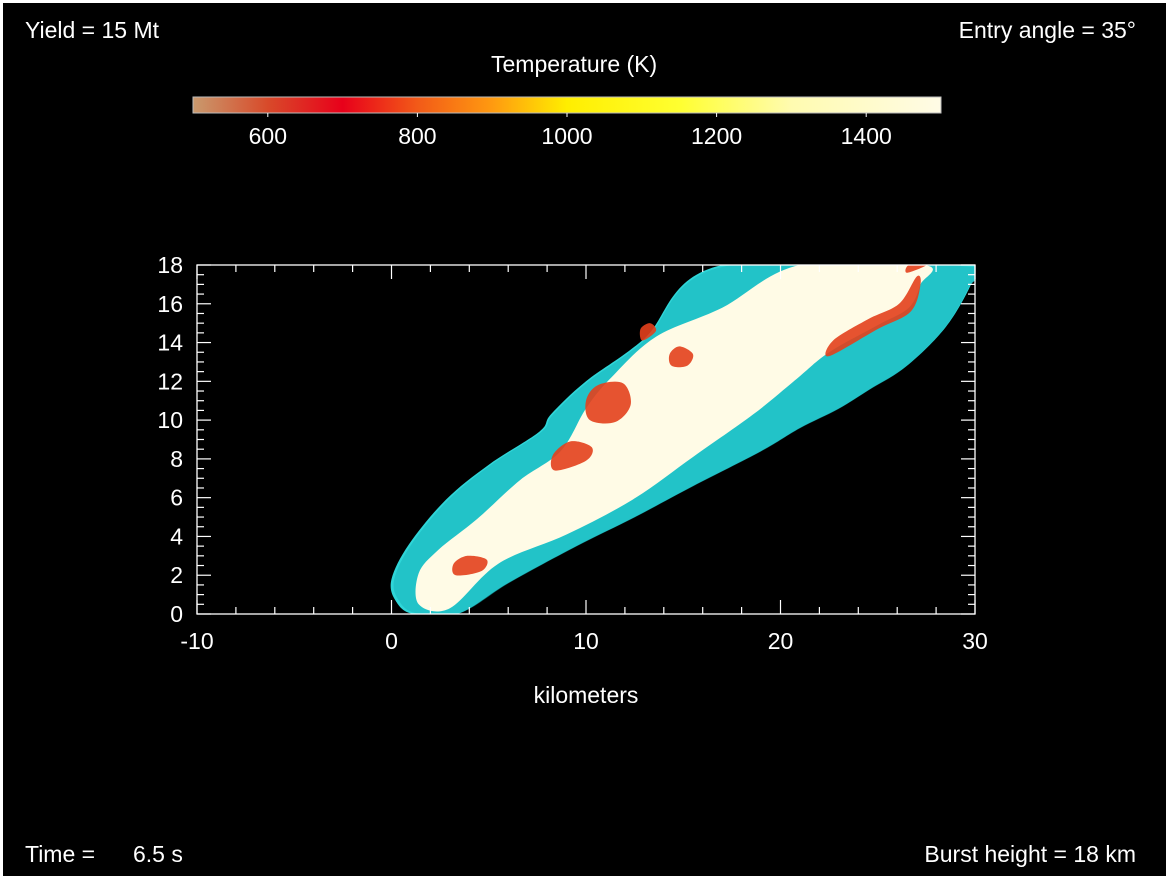  I want to click on yield-label: Yield = 15 Mt, so click(92, 30).